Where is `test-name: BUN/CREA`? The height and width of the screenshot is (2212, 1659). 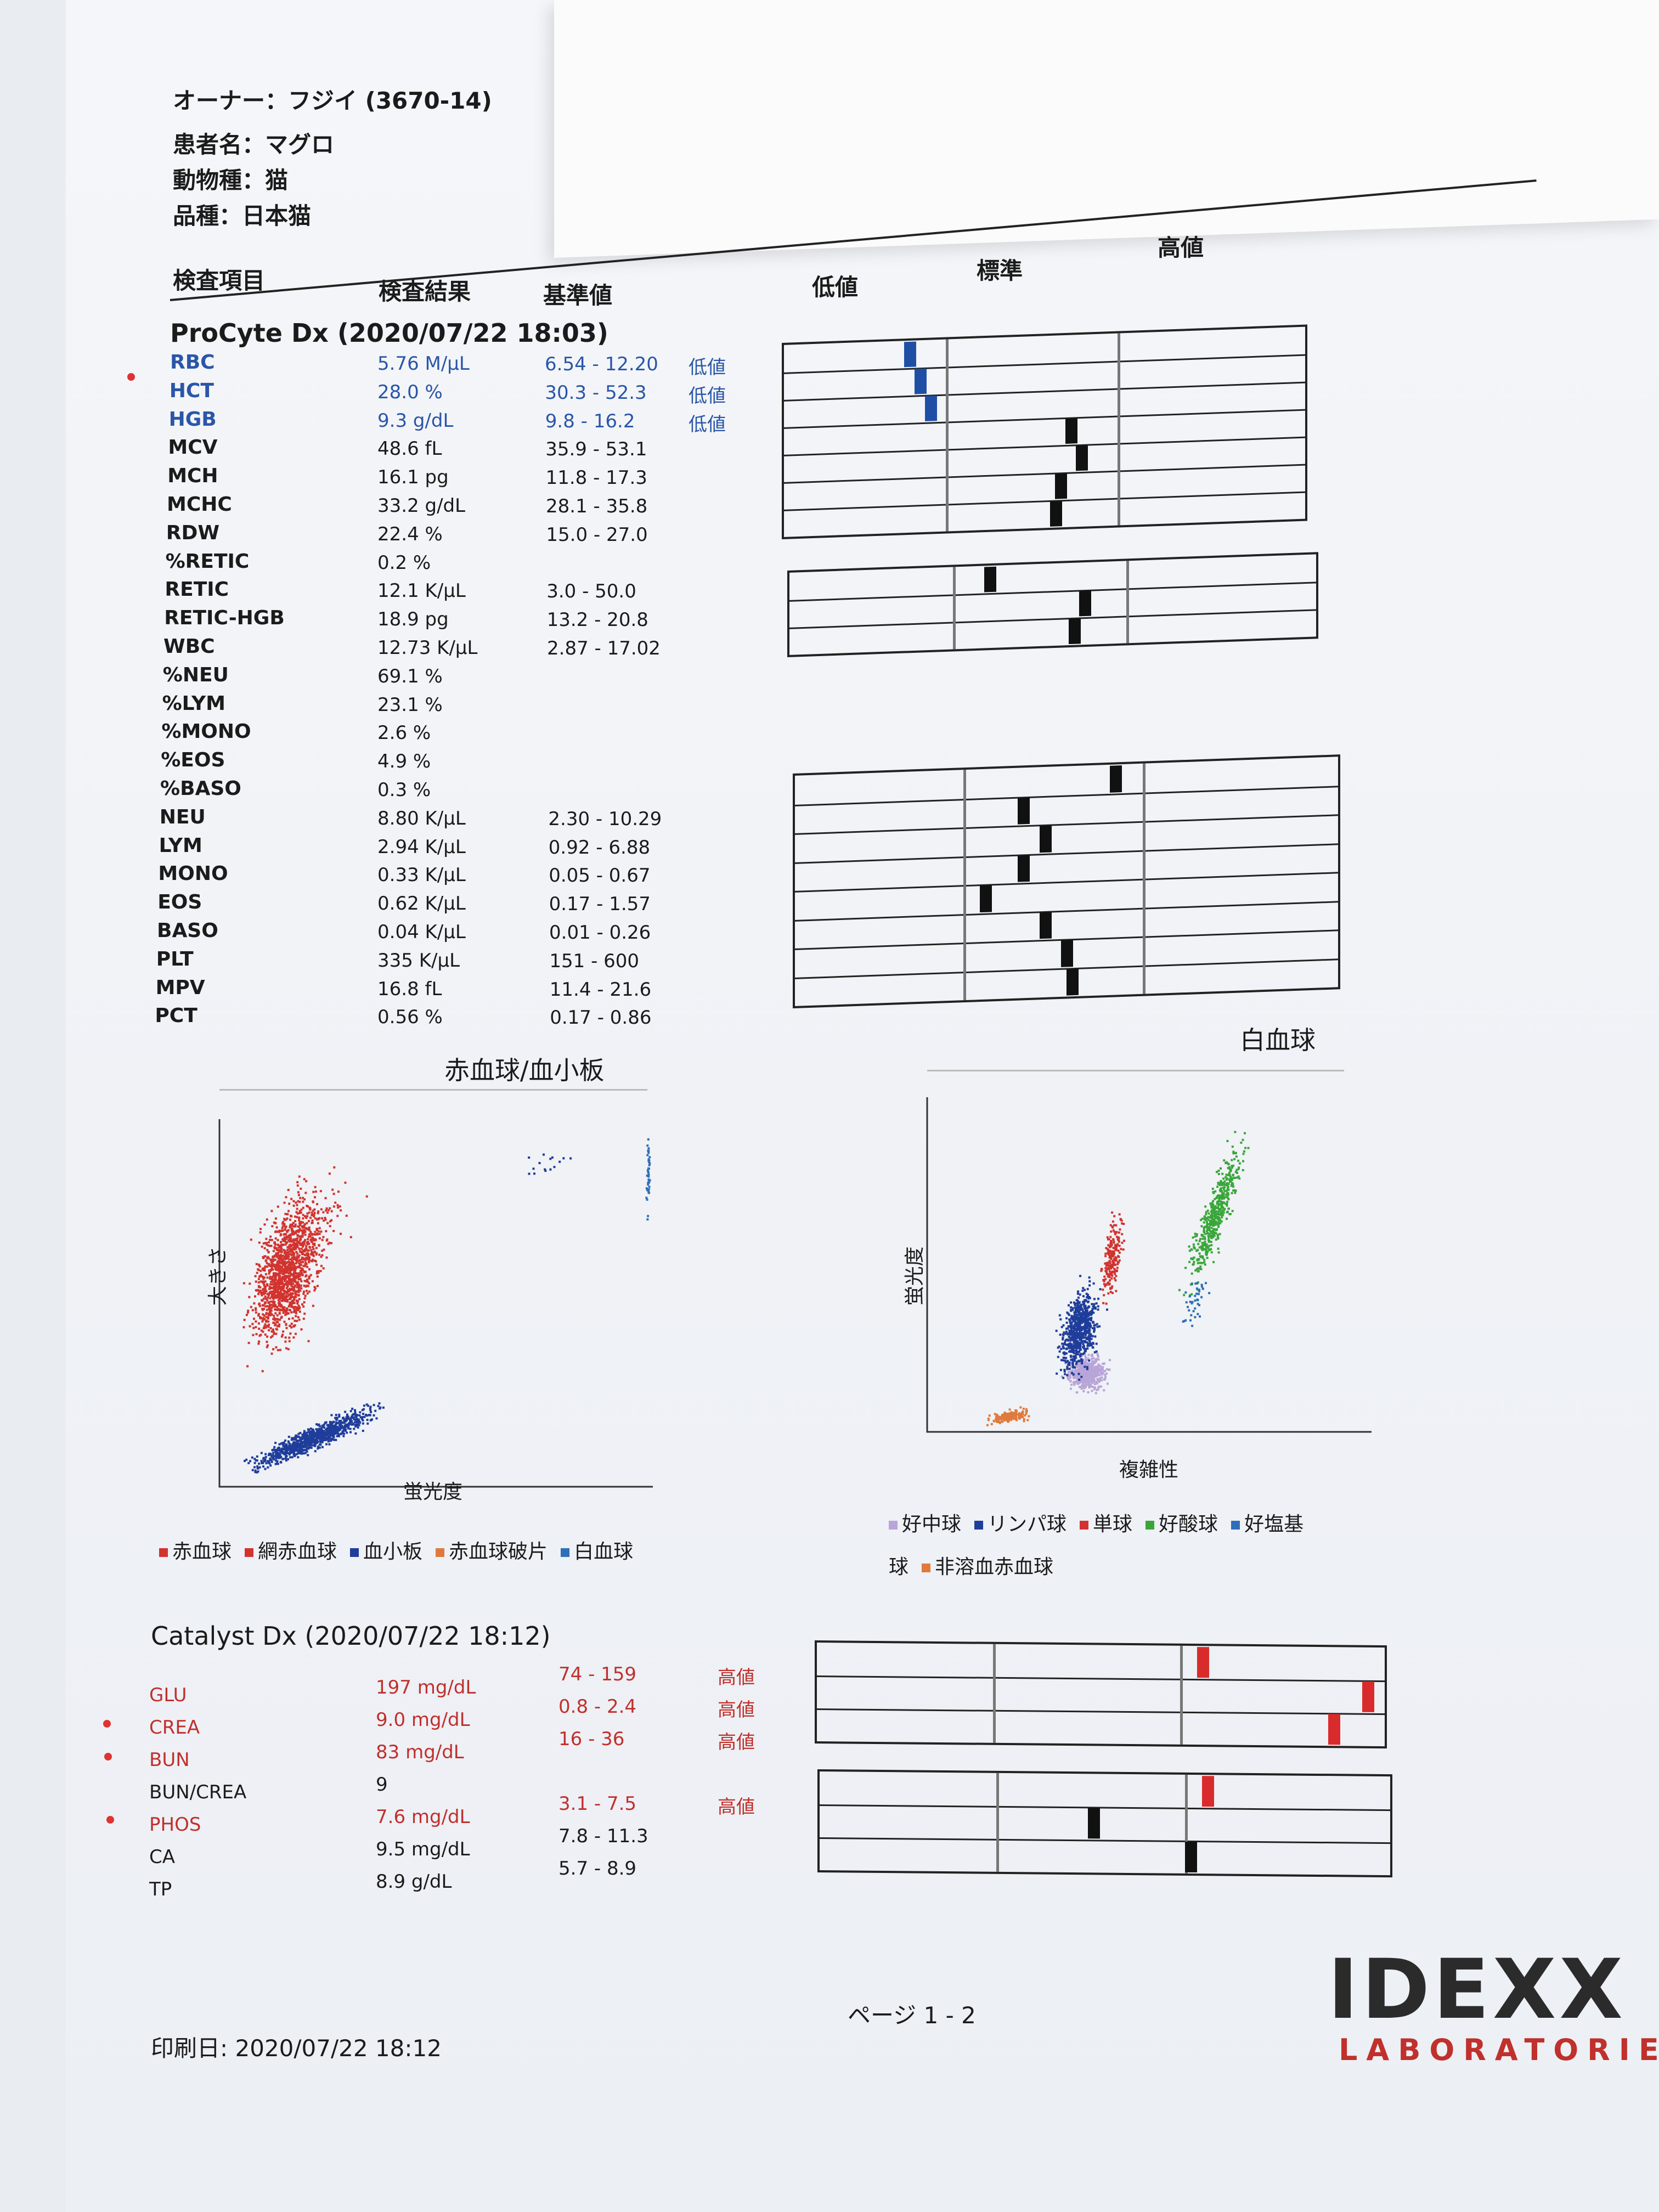 test-name: BUN/CREA is located at coordinates (198, 1792).